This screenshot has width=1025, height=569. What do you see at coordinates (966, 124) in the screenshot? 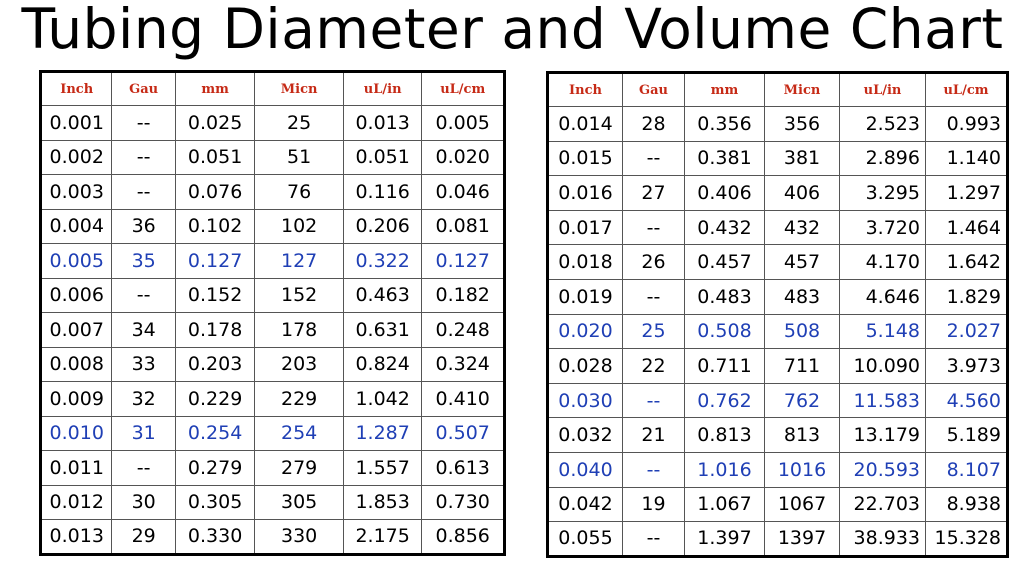
I see `cell-ul-per-cm: 0.993` at bounding box center [966, 124].